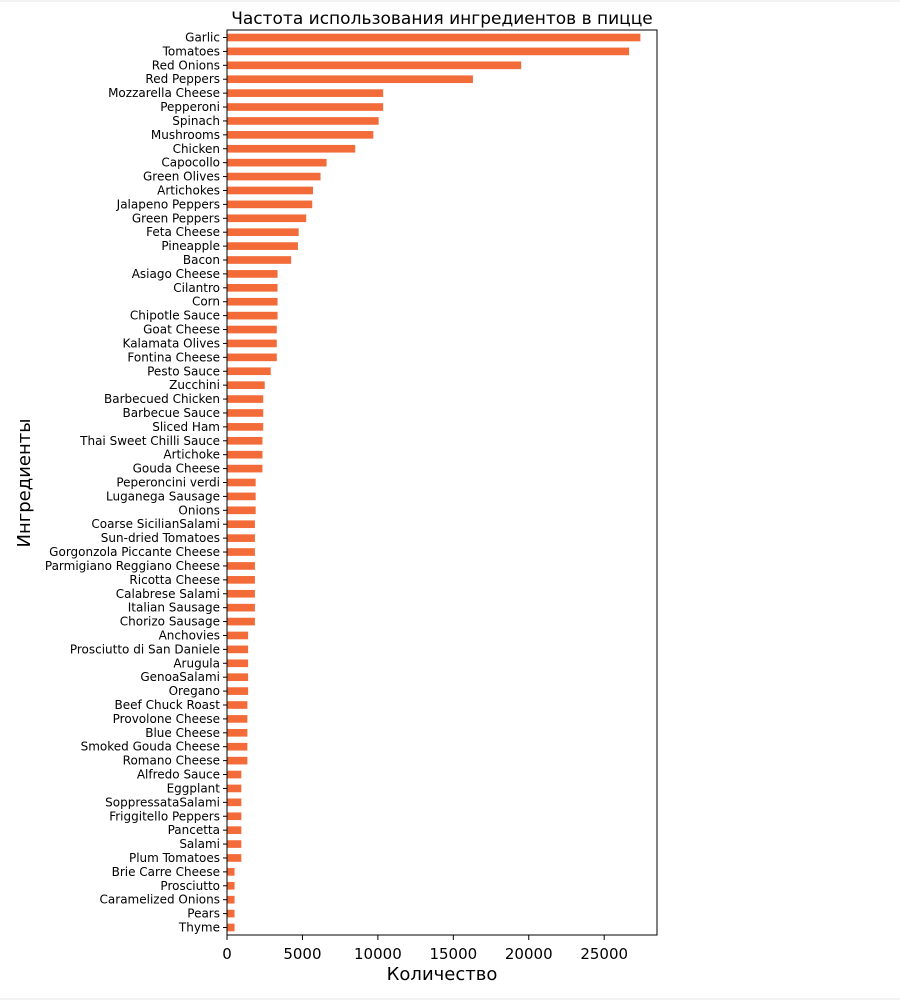 The width and height of the screenshot is (900, 1000). What do you see at coordinates (190, 163) in the screenshot?
I see `y-tick-label: Capocollo` at bounding box center [190, 163].